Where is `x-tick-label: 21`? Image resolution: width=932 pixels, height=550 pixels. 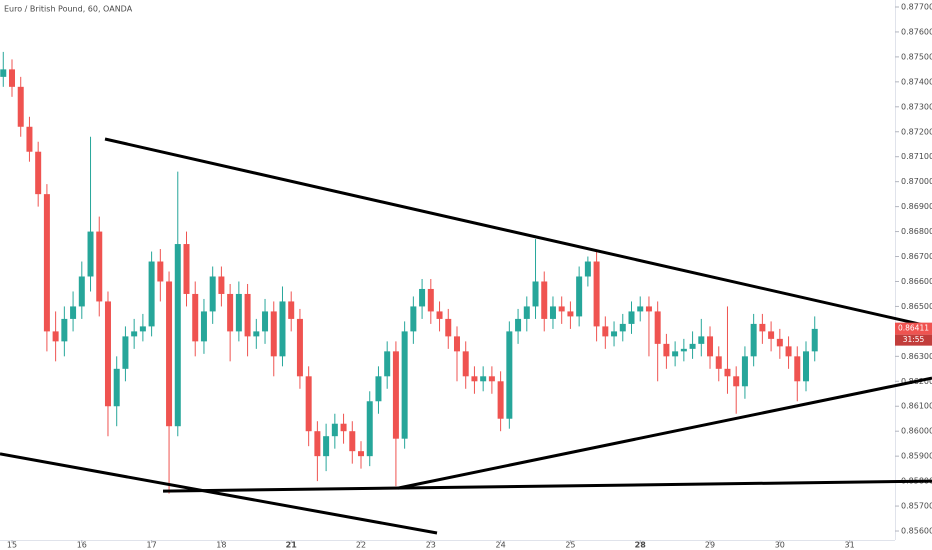 x-tick-label: 21 is located at coordinates (292, 545).